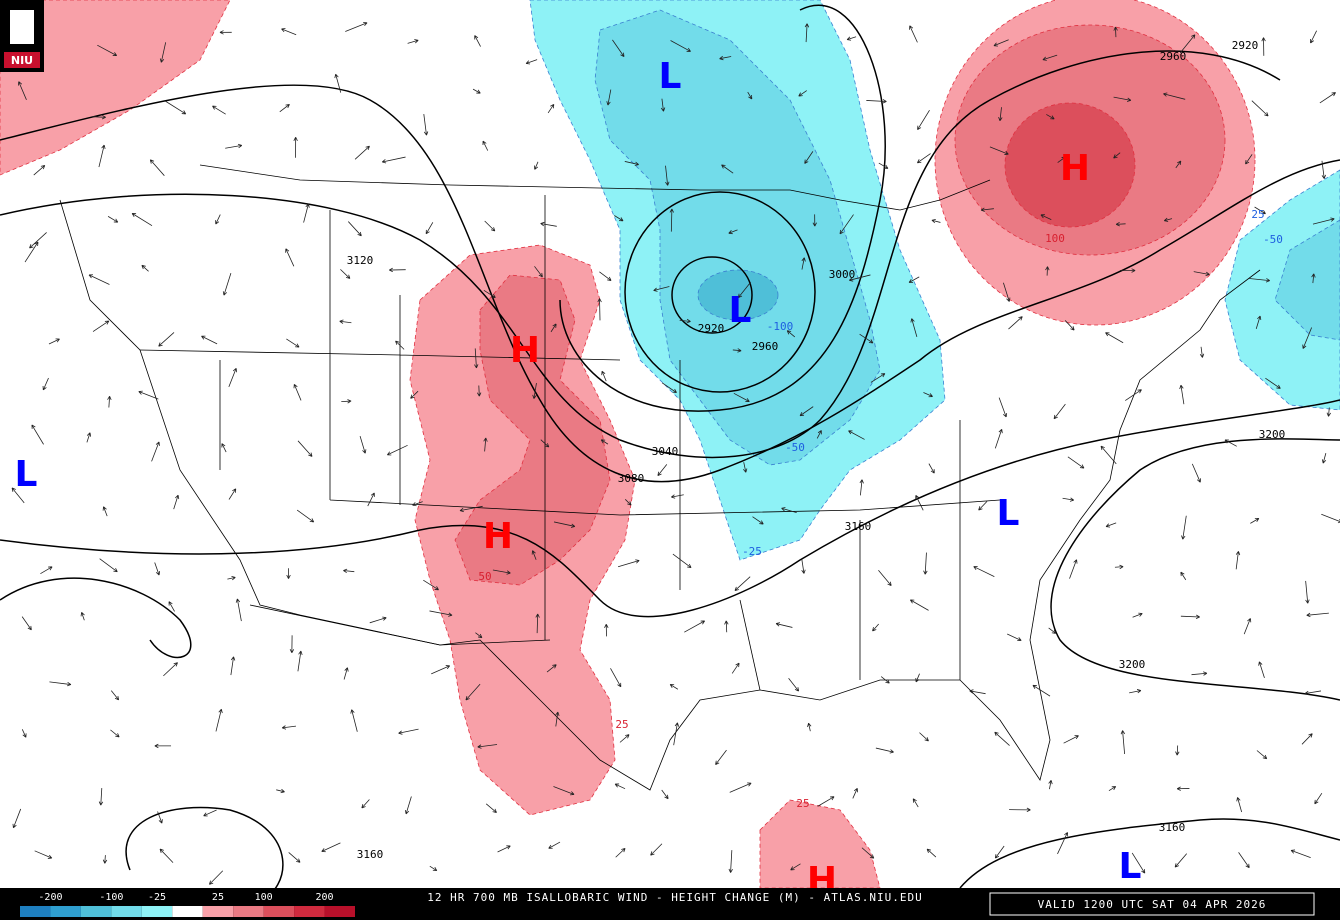  What do you see at coordinates (1152, 904) in the screenshot?
I see `valid-box` at bounding box center [1152, 904].